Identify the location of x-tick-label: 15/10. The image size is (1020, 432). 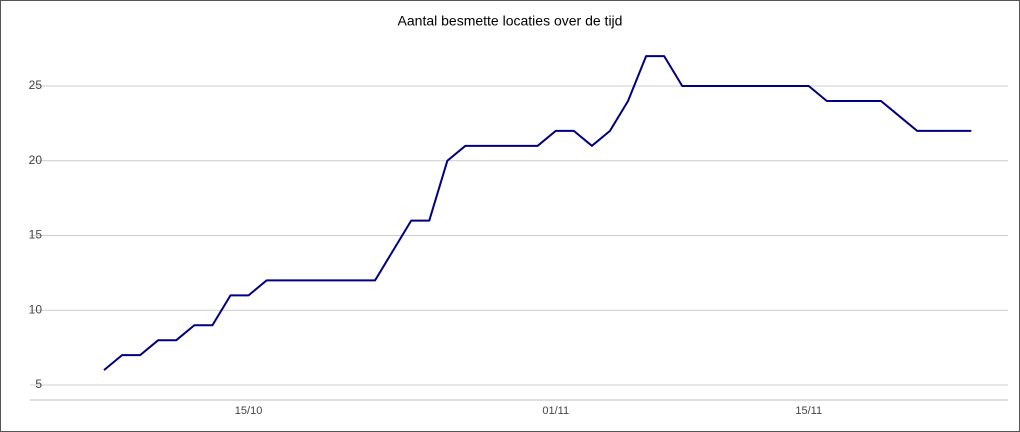
(249, 411).